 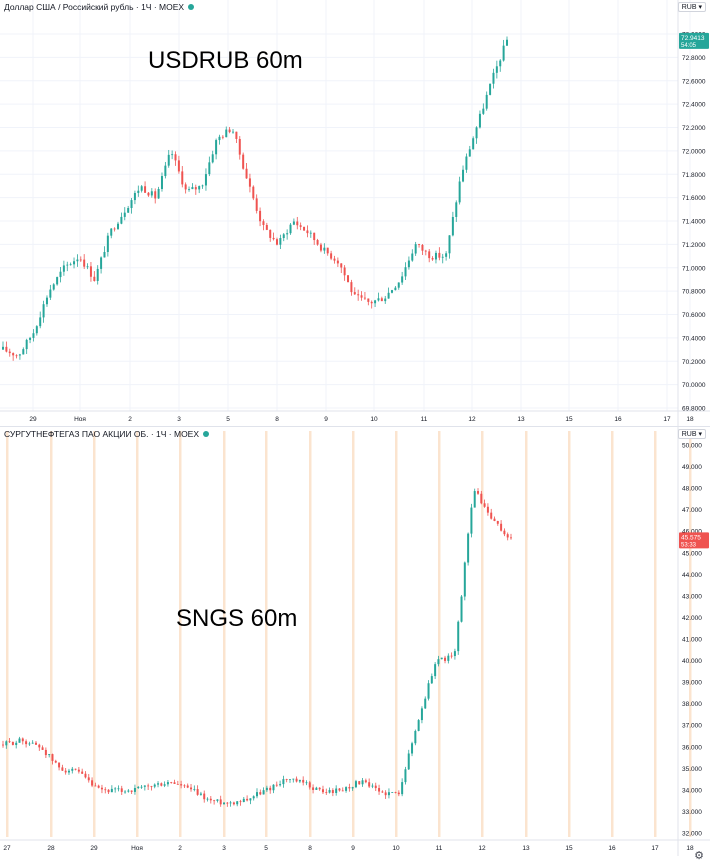 I want to click on y-tick-label: 70.6000, so click(x=694, y=315).